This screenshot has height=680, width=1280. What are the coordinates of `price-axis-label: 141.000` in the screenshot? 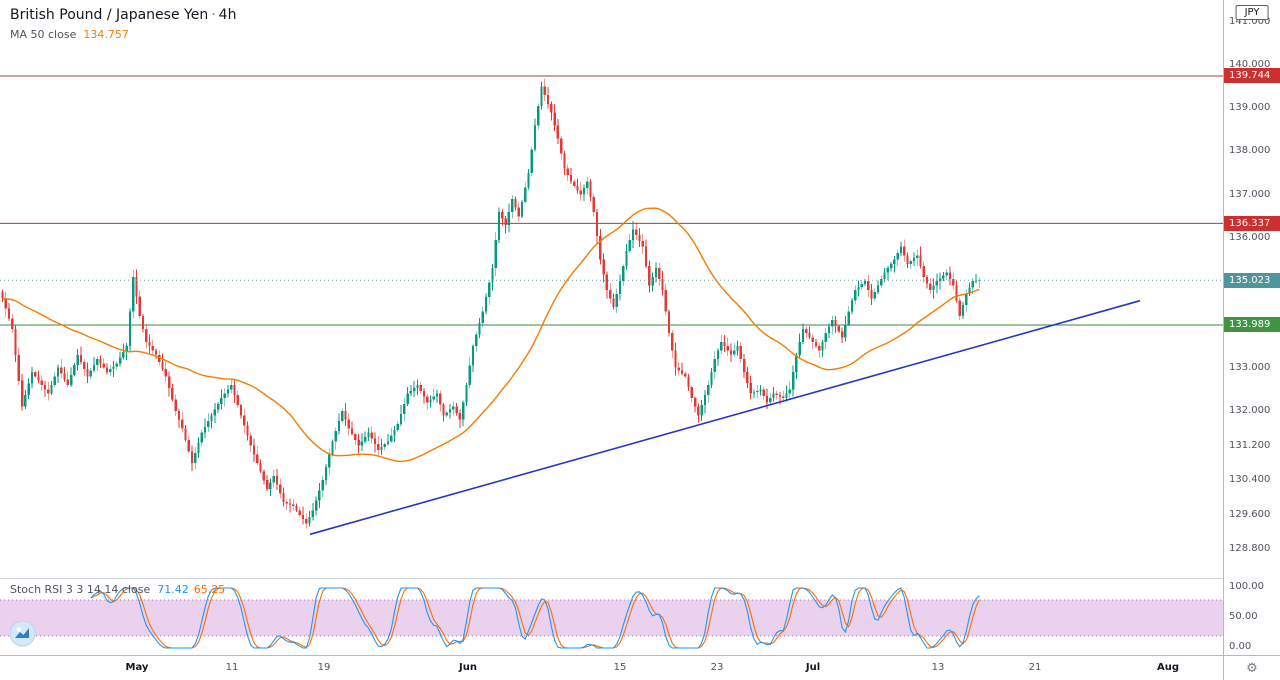 It's located at (1250, 21).